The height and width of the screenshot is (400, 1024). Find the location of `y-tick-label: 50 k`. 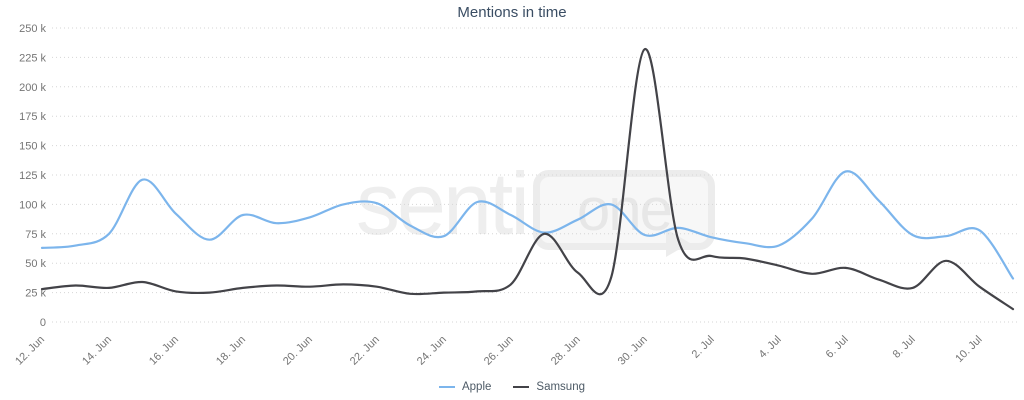

y-tick-label: 50 k is located at coordinates (35, 264).